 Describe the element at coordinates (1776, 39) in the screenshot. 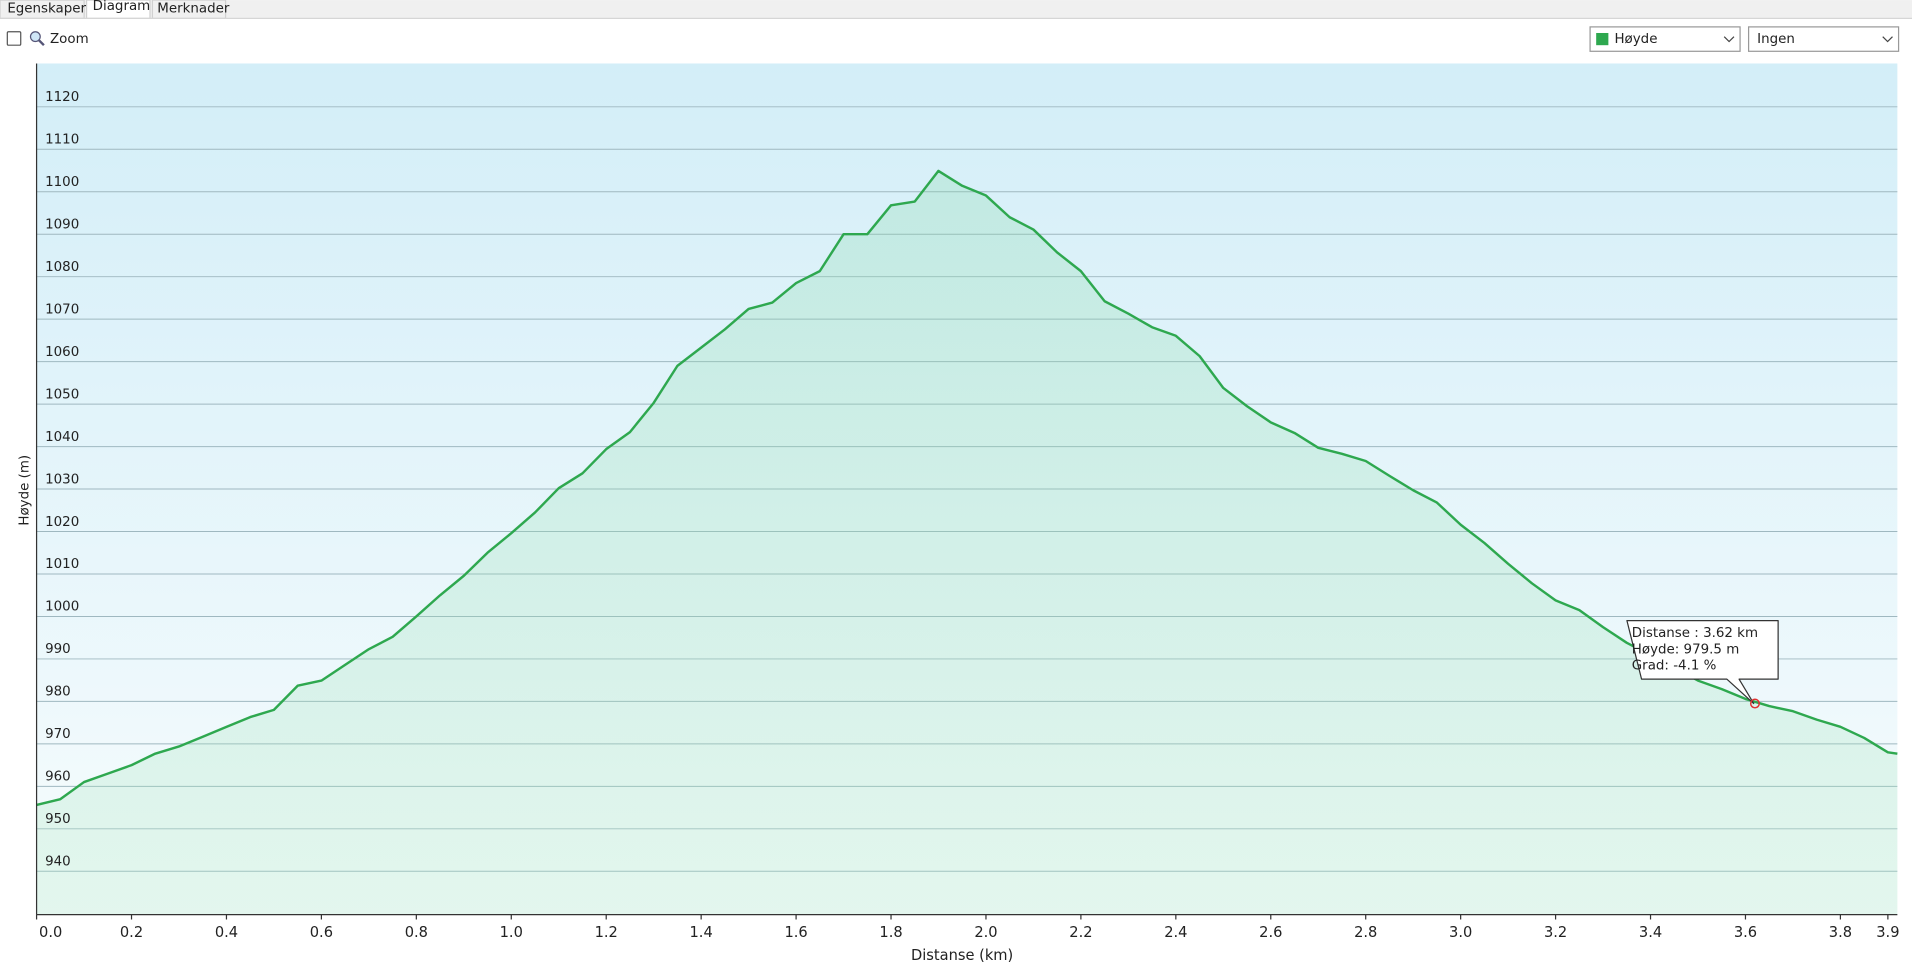

I see `dropdown-label: Ingen` at that location.